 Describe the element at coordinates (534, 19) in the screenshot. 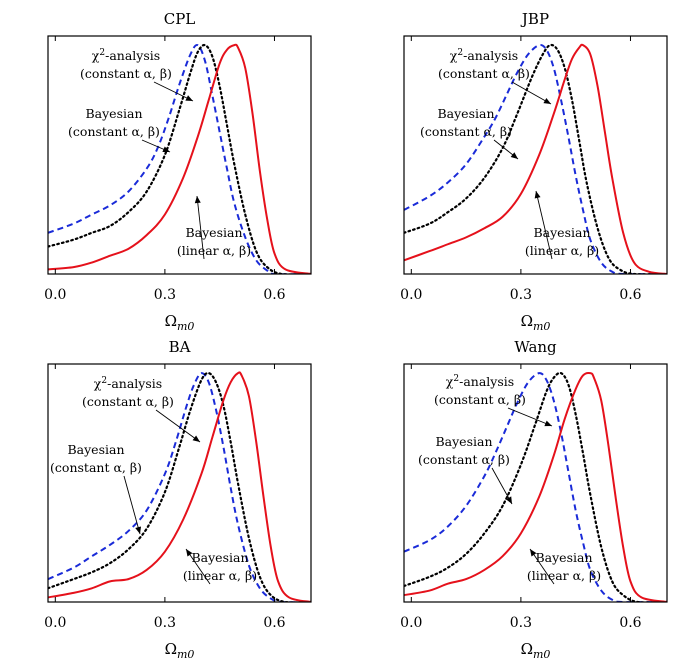

I see `panel-title: JBP` at that location.